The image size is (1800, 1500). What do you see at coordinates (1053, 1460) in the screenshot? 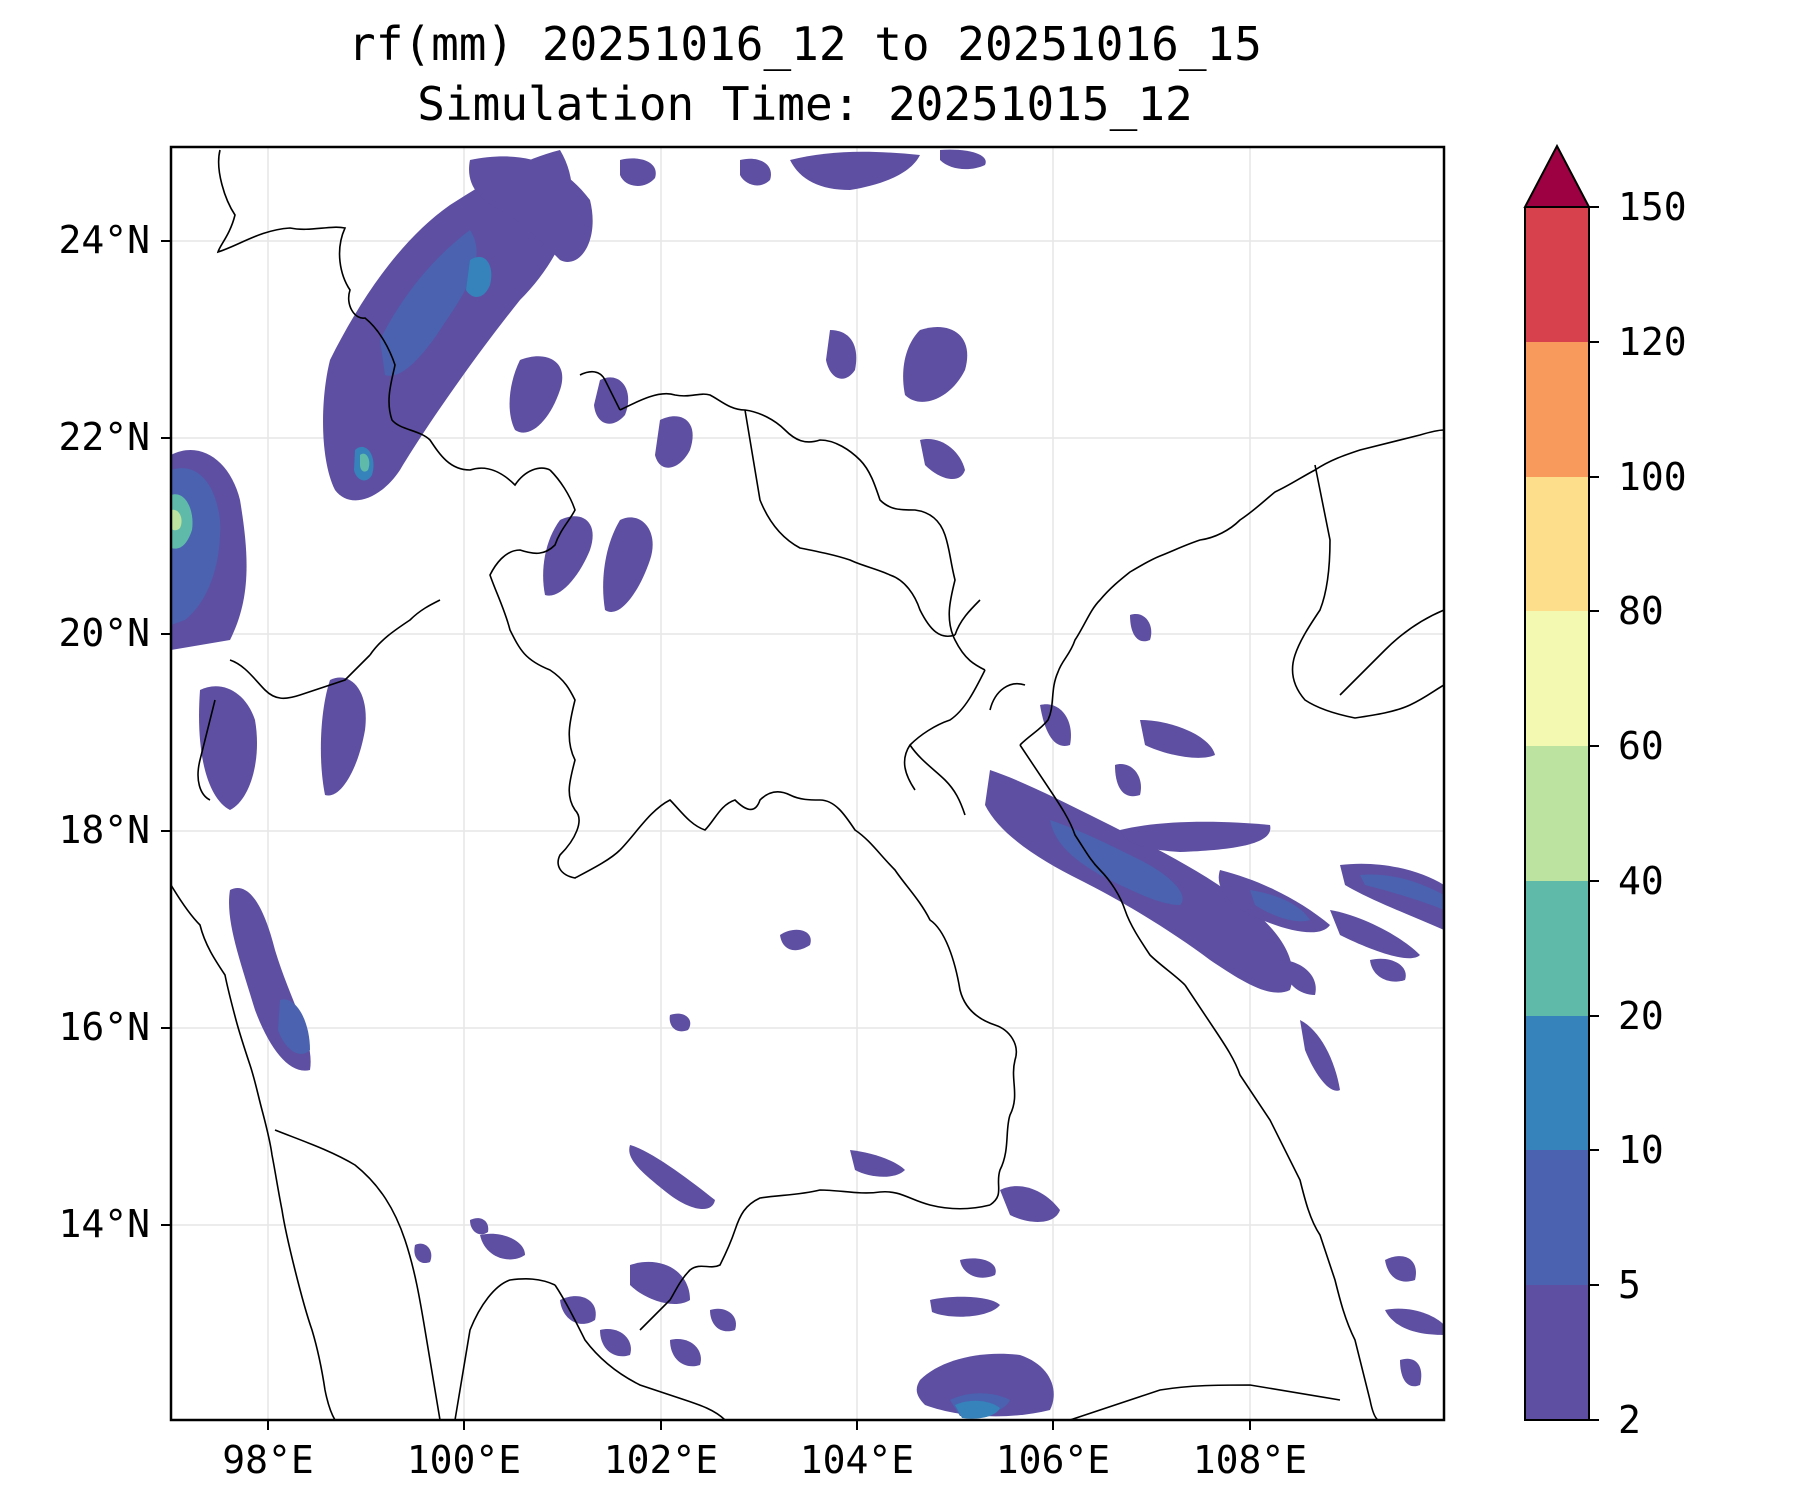
I see `lon-label-106e: 106°E` at bounding box center [1053, 1460].